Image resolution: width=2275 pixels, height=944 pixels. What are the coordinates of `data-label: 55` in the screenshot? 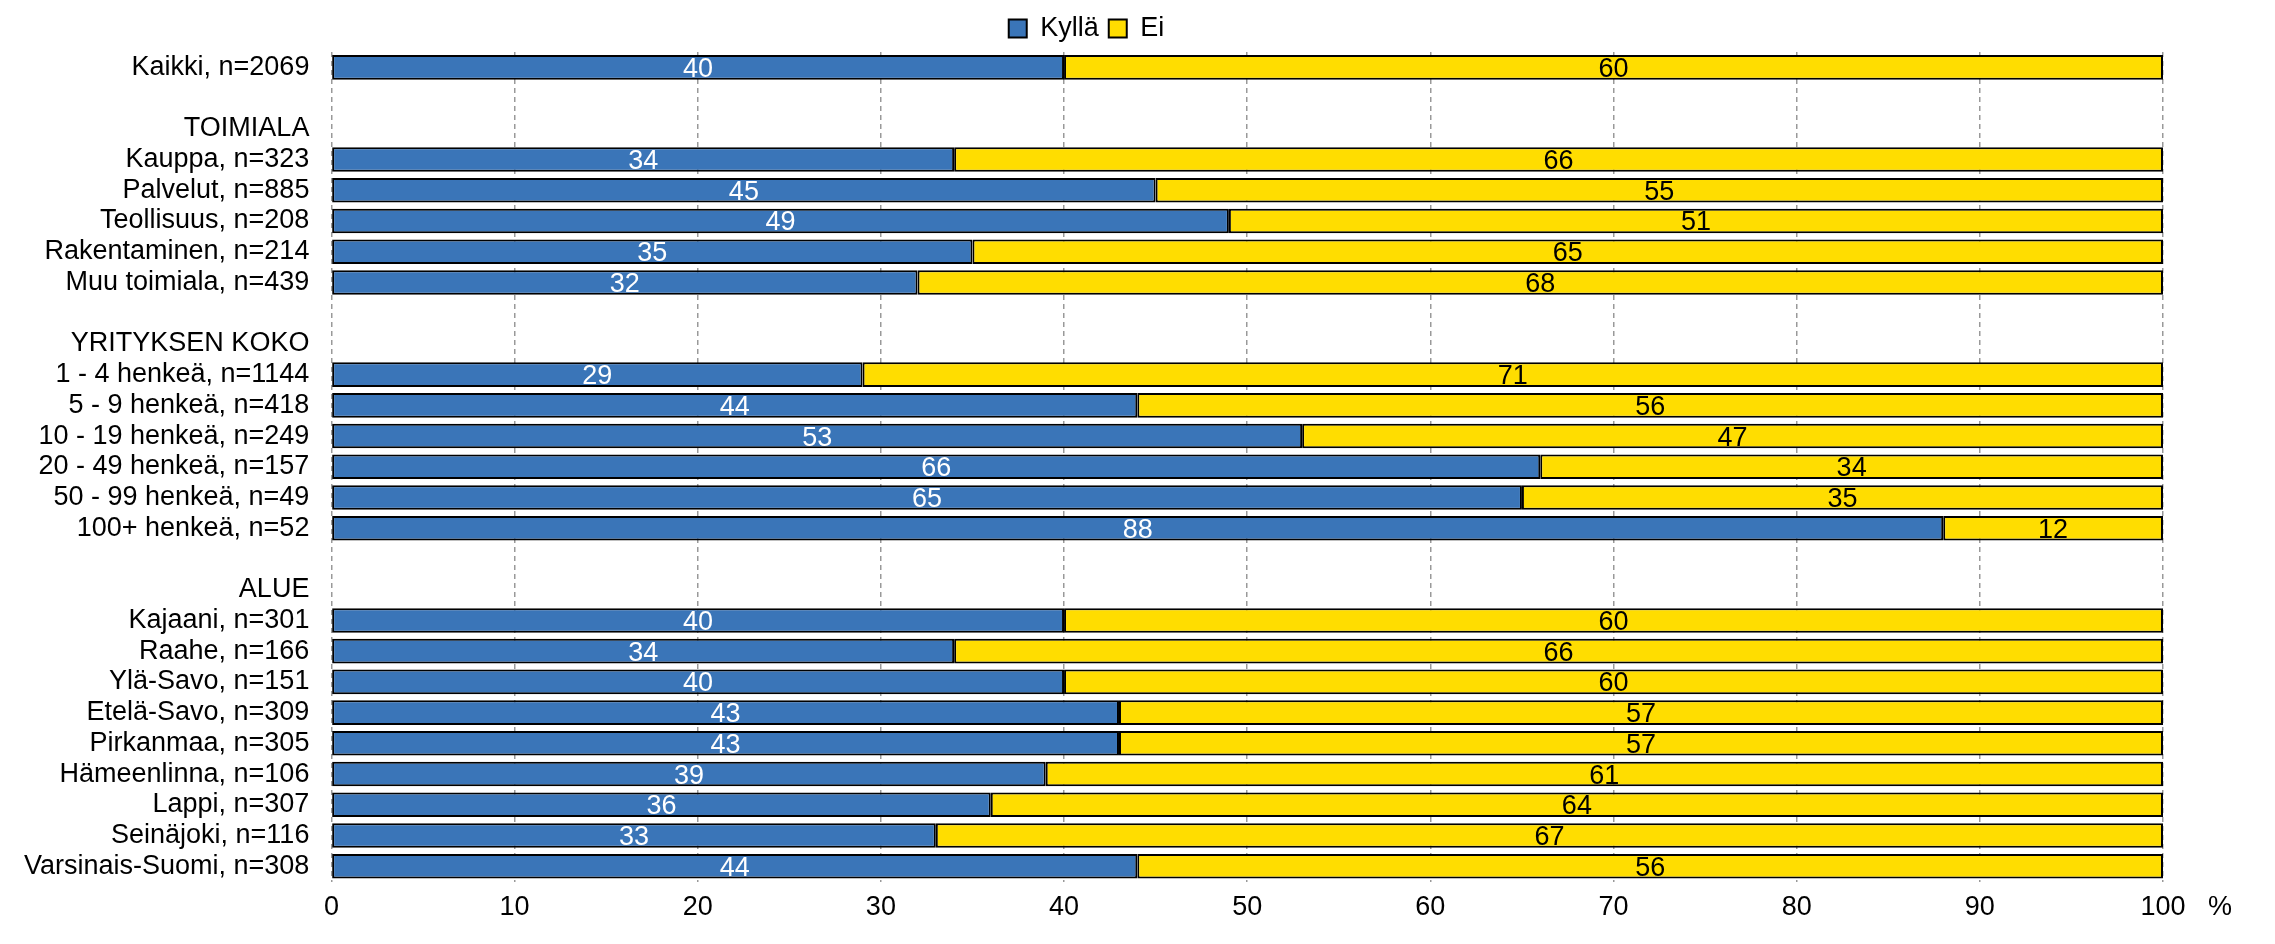 It's located at (1659, 190).